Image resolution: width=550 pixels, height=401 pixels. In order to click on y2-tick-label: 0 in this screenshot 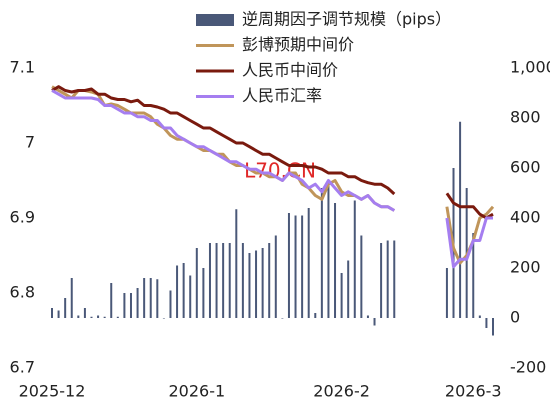, I will do `click(515, 317)`.